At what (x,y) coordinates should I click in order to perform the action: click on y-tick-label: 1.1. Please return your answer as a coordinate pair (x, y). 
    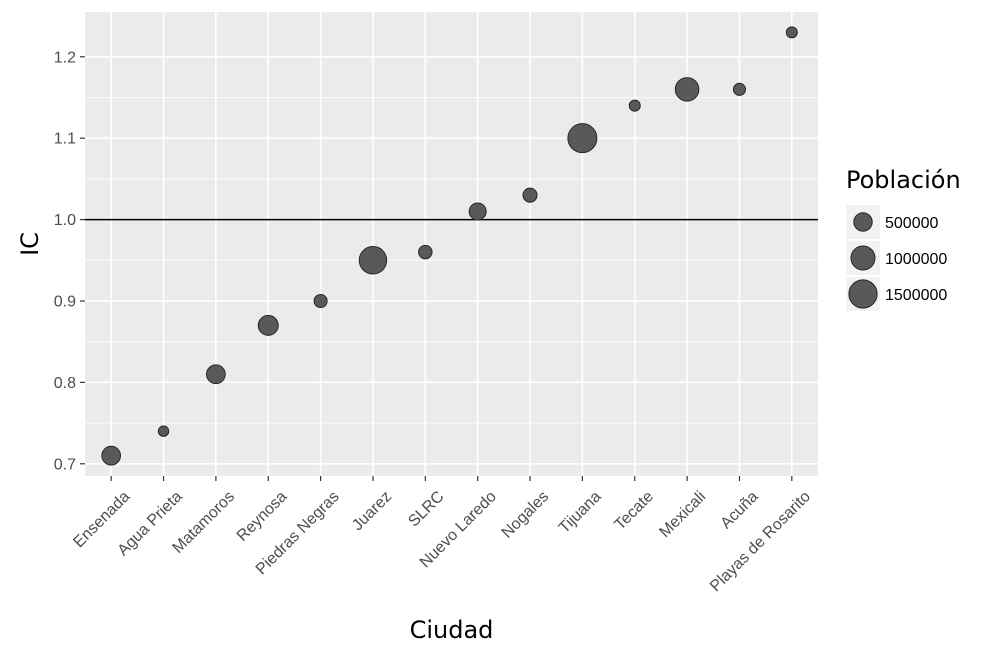
    Looking at the image, I should click on (65, 139).